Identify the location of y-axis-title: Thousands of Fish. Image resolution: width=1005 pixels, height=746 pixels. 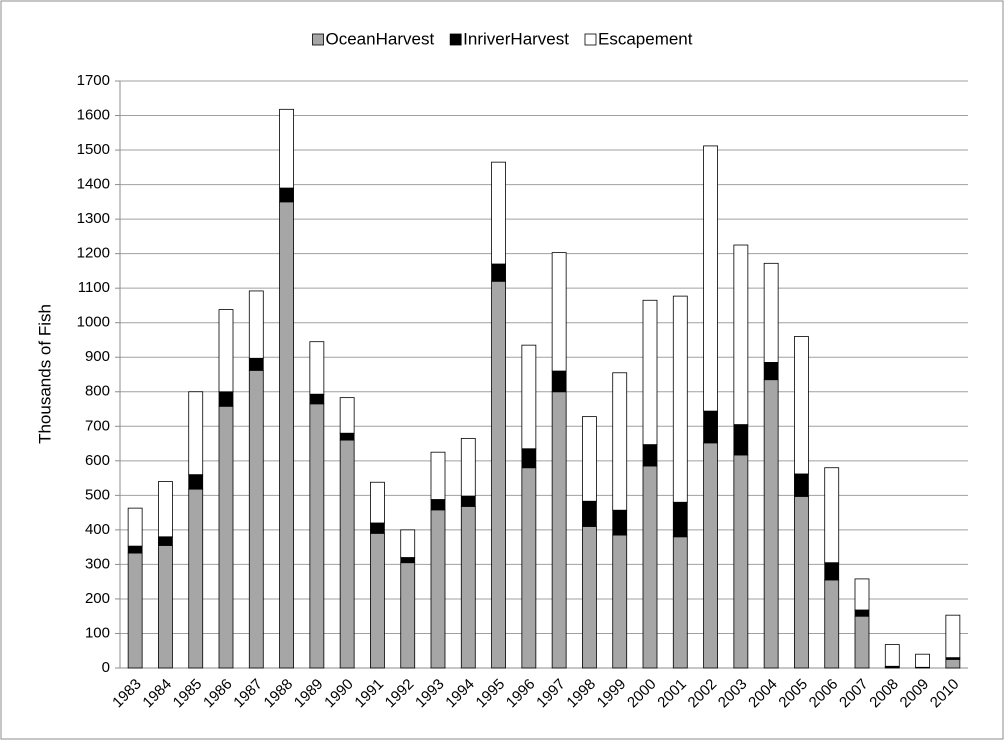
(44, 374).